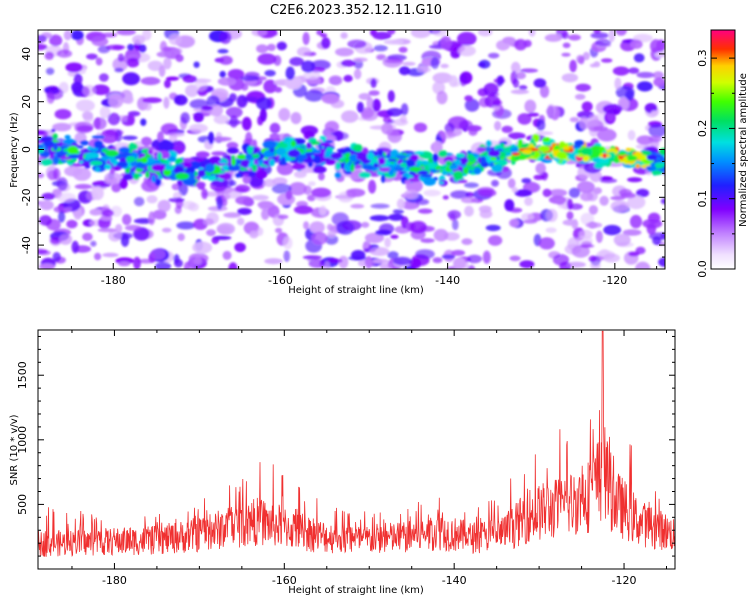 The height and width of the screenshot is (600, 750). Describe the element at coordinates (702, 58) in the screenshot. I see `colorbar-tick-label: 0.3` at that location.